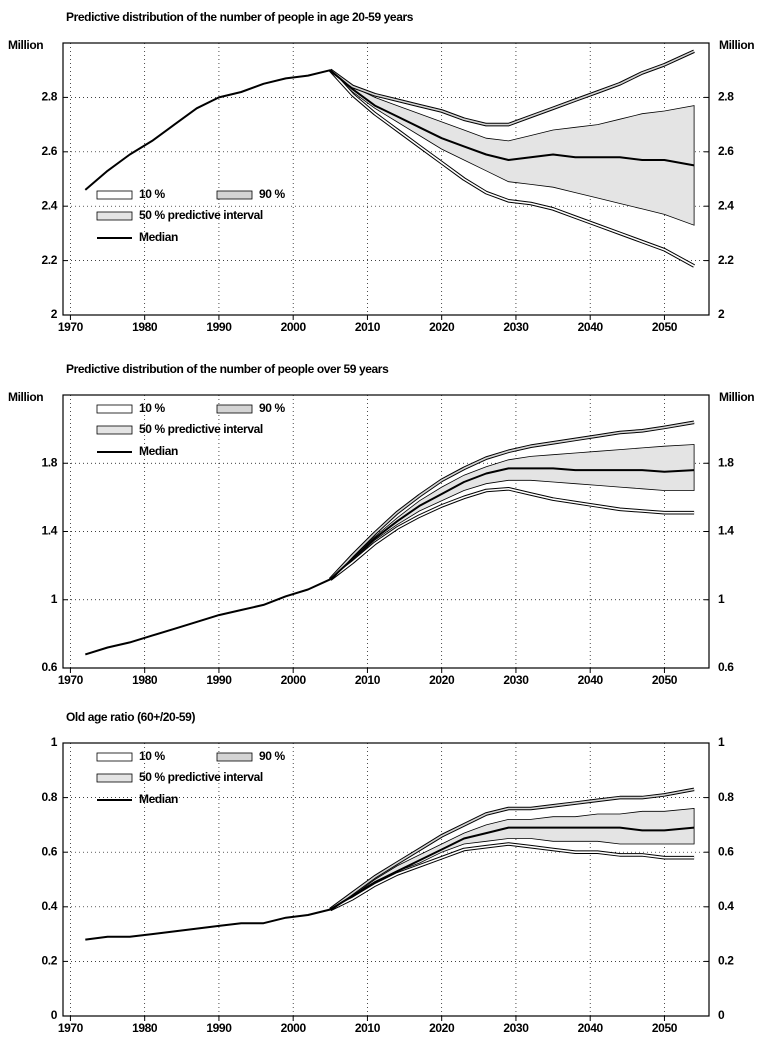 This screenshot has width=769, height=1043. I want to click on y-tick-label: 0.4, so click(726, 906).